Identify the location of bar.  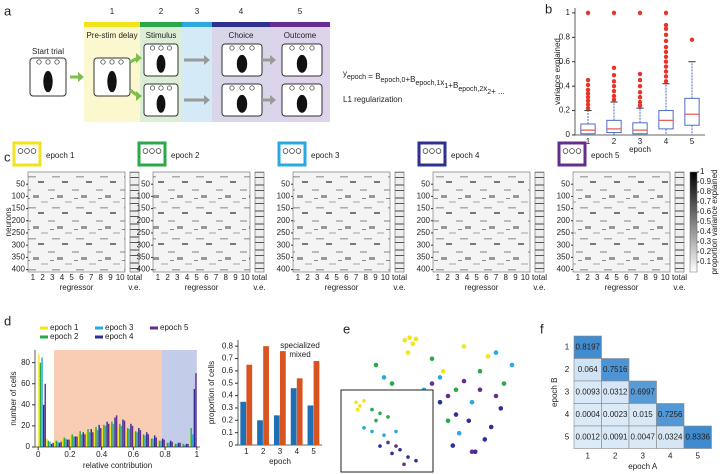
(249, 404).